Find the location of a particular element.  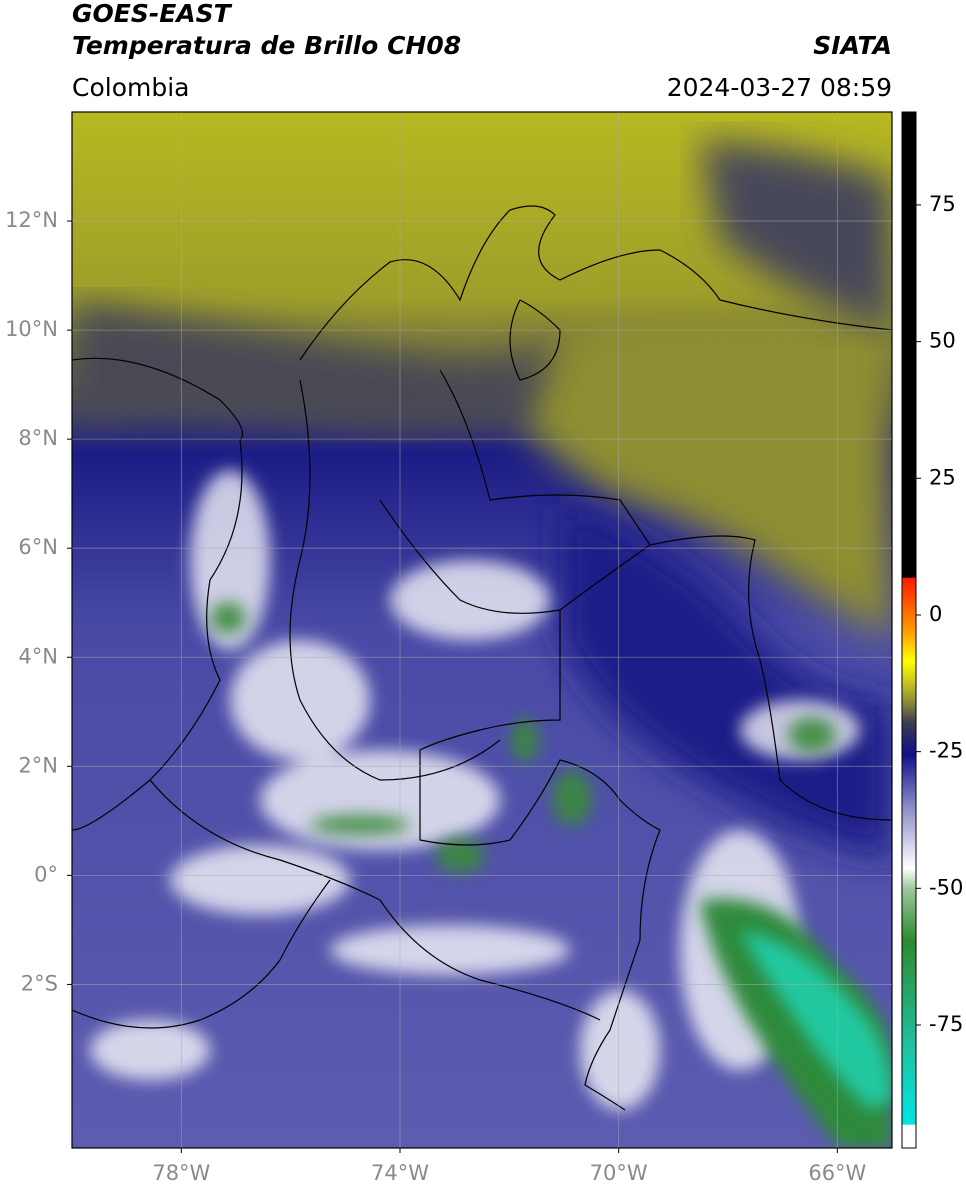

x-tick-label: 70°W is located at coordinates (619, 1173).